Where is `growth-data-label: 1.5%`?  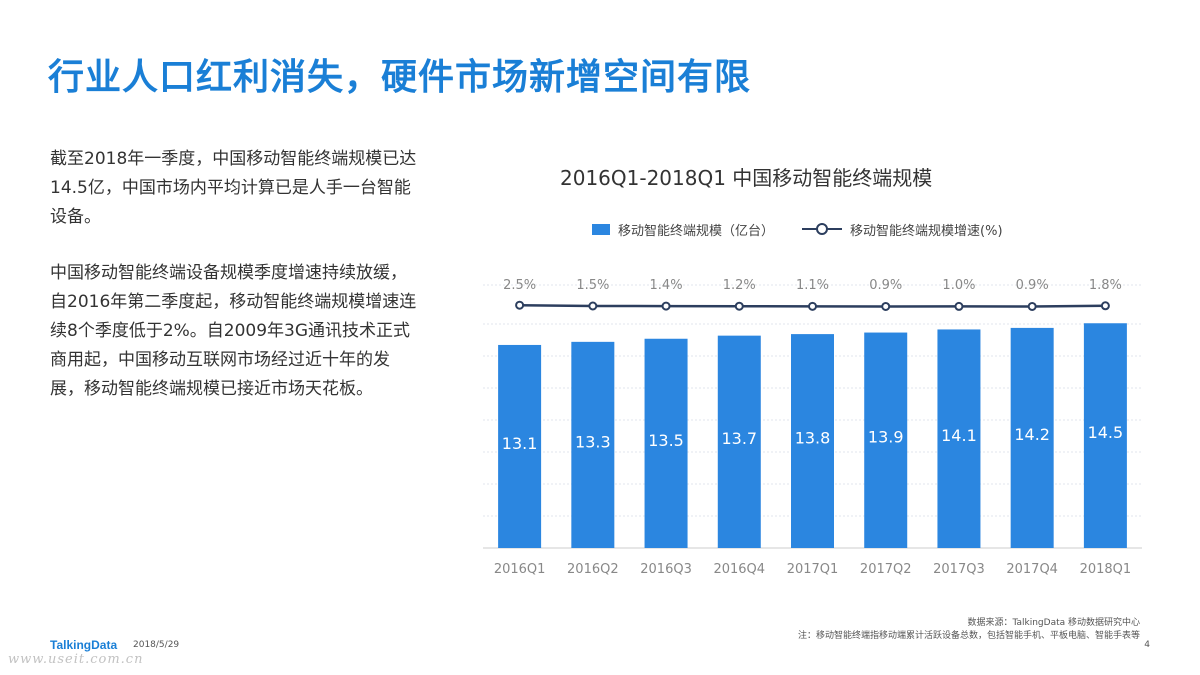 growth-data-label: 1.5% is located at coordinates (592, 285).